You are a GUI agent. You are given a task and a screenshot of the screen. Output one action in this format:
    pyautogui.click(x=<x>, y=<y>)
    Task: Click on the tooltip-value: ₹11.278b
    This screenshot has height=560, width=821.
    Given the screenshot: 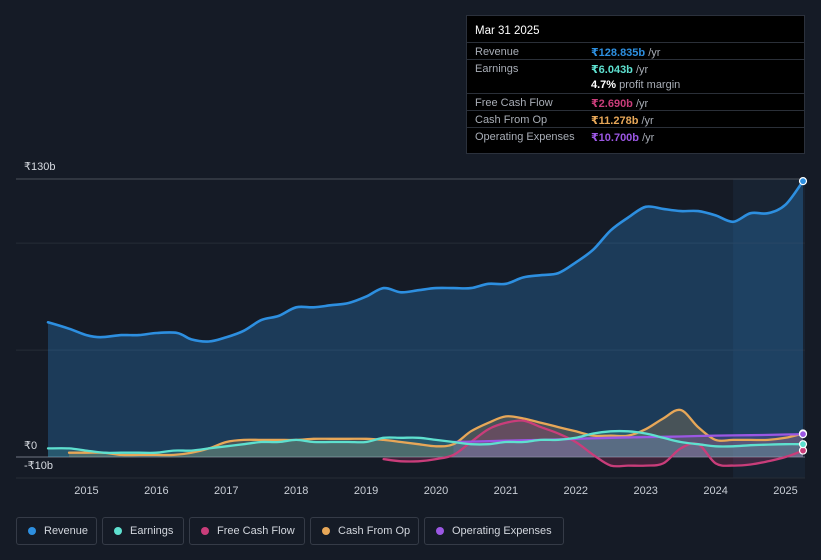 What is the action you would take?
    pyautogui.click(x=615, y=121)
    